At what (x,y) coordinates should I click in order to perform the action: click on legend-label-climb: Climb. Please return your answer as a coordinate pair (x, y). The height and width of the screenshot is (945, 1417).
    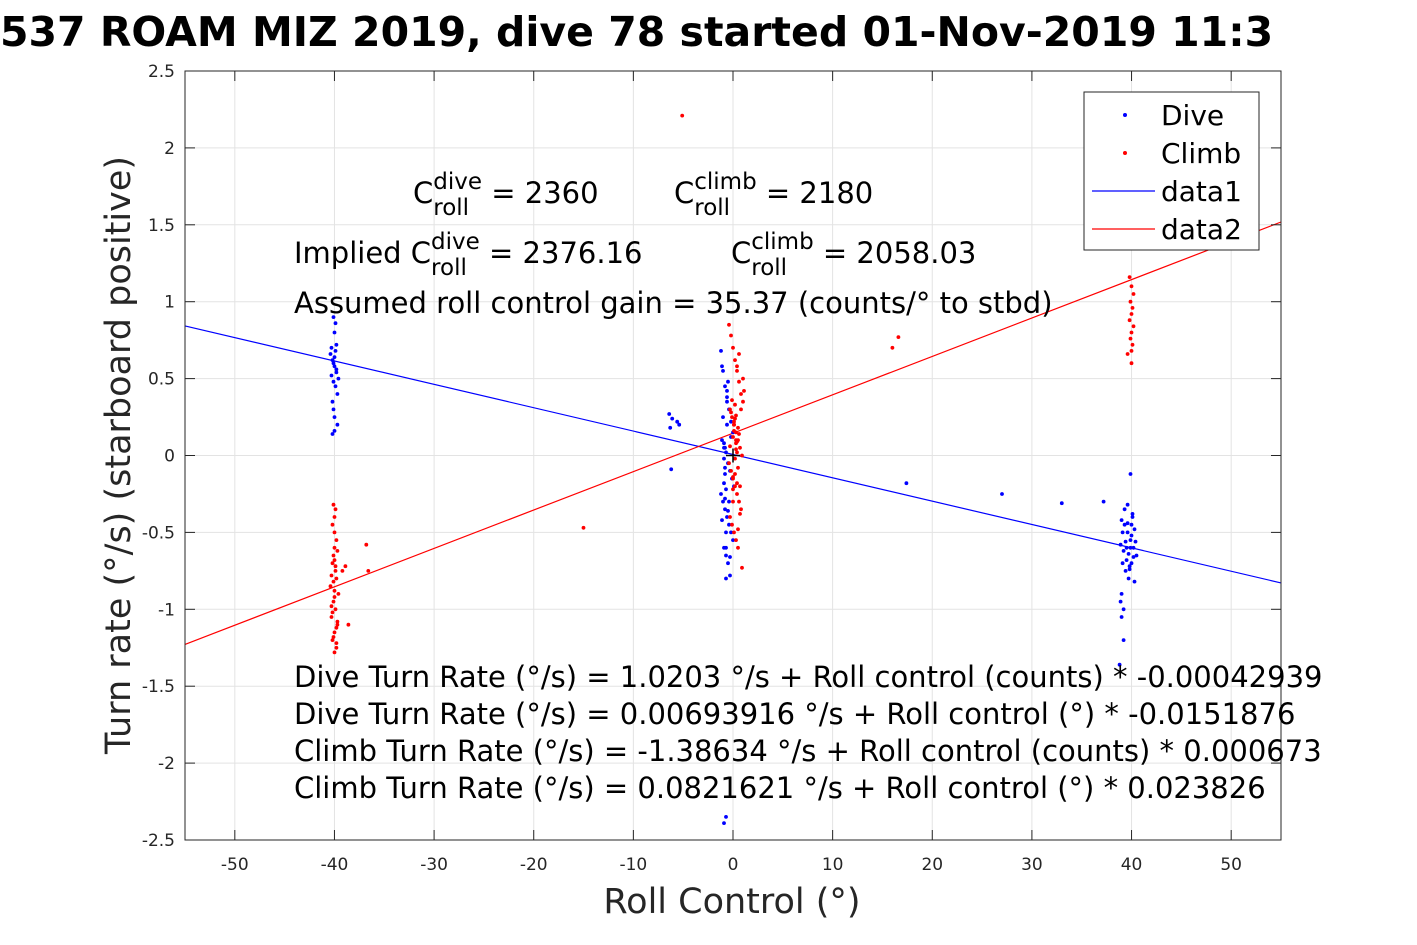
    Looking at the image, I should click on (1201, 153).